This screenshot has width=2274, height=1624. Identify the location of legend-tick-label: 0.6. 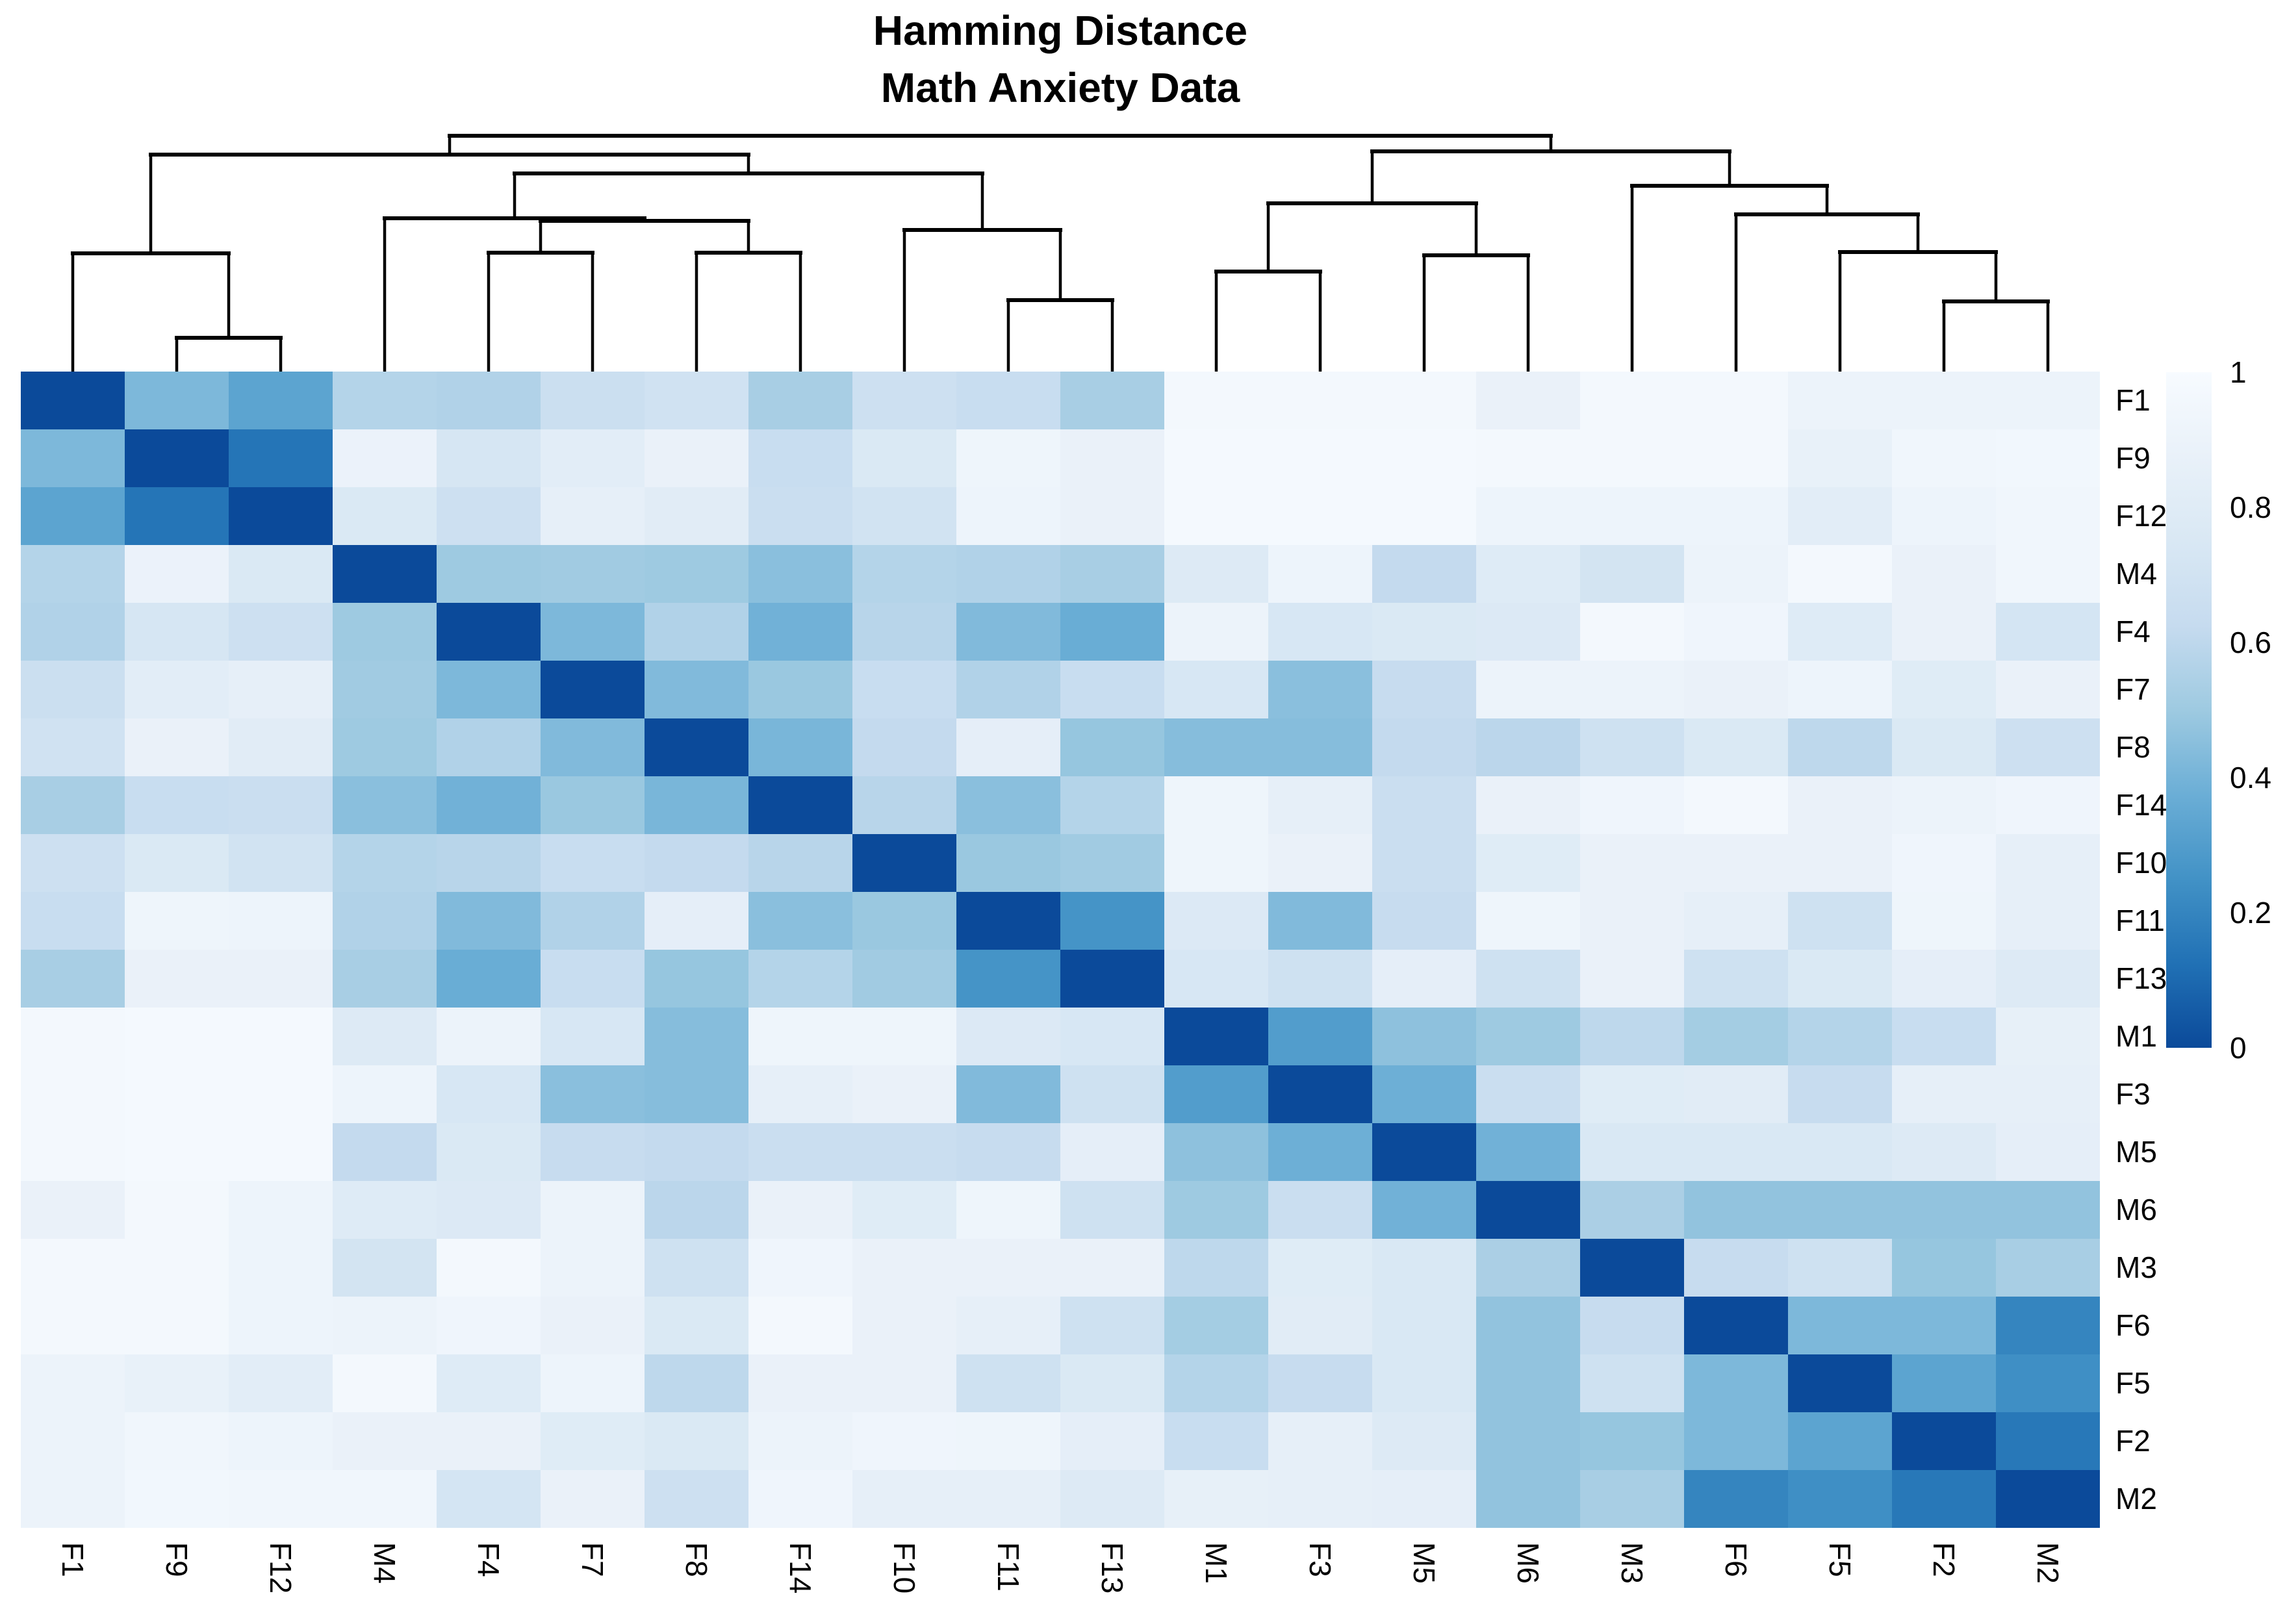
(2250, 642).